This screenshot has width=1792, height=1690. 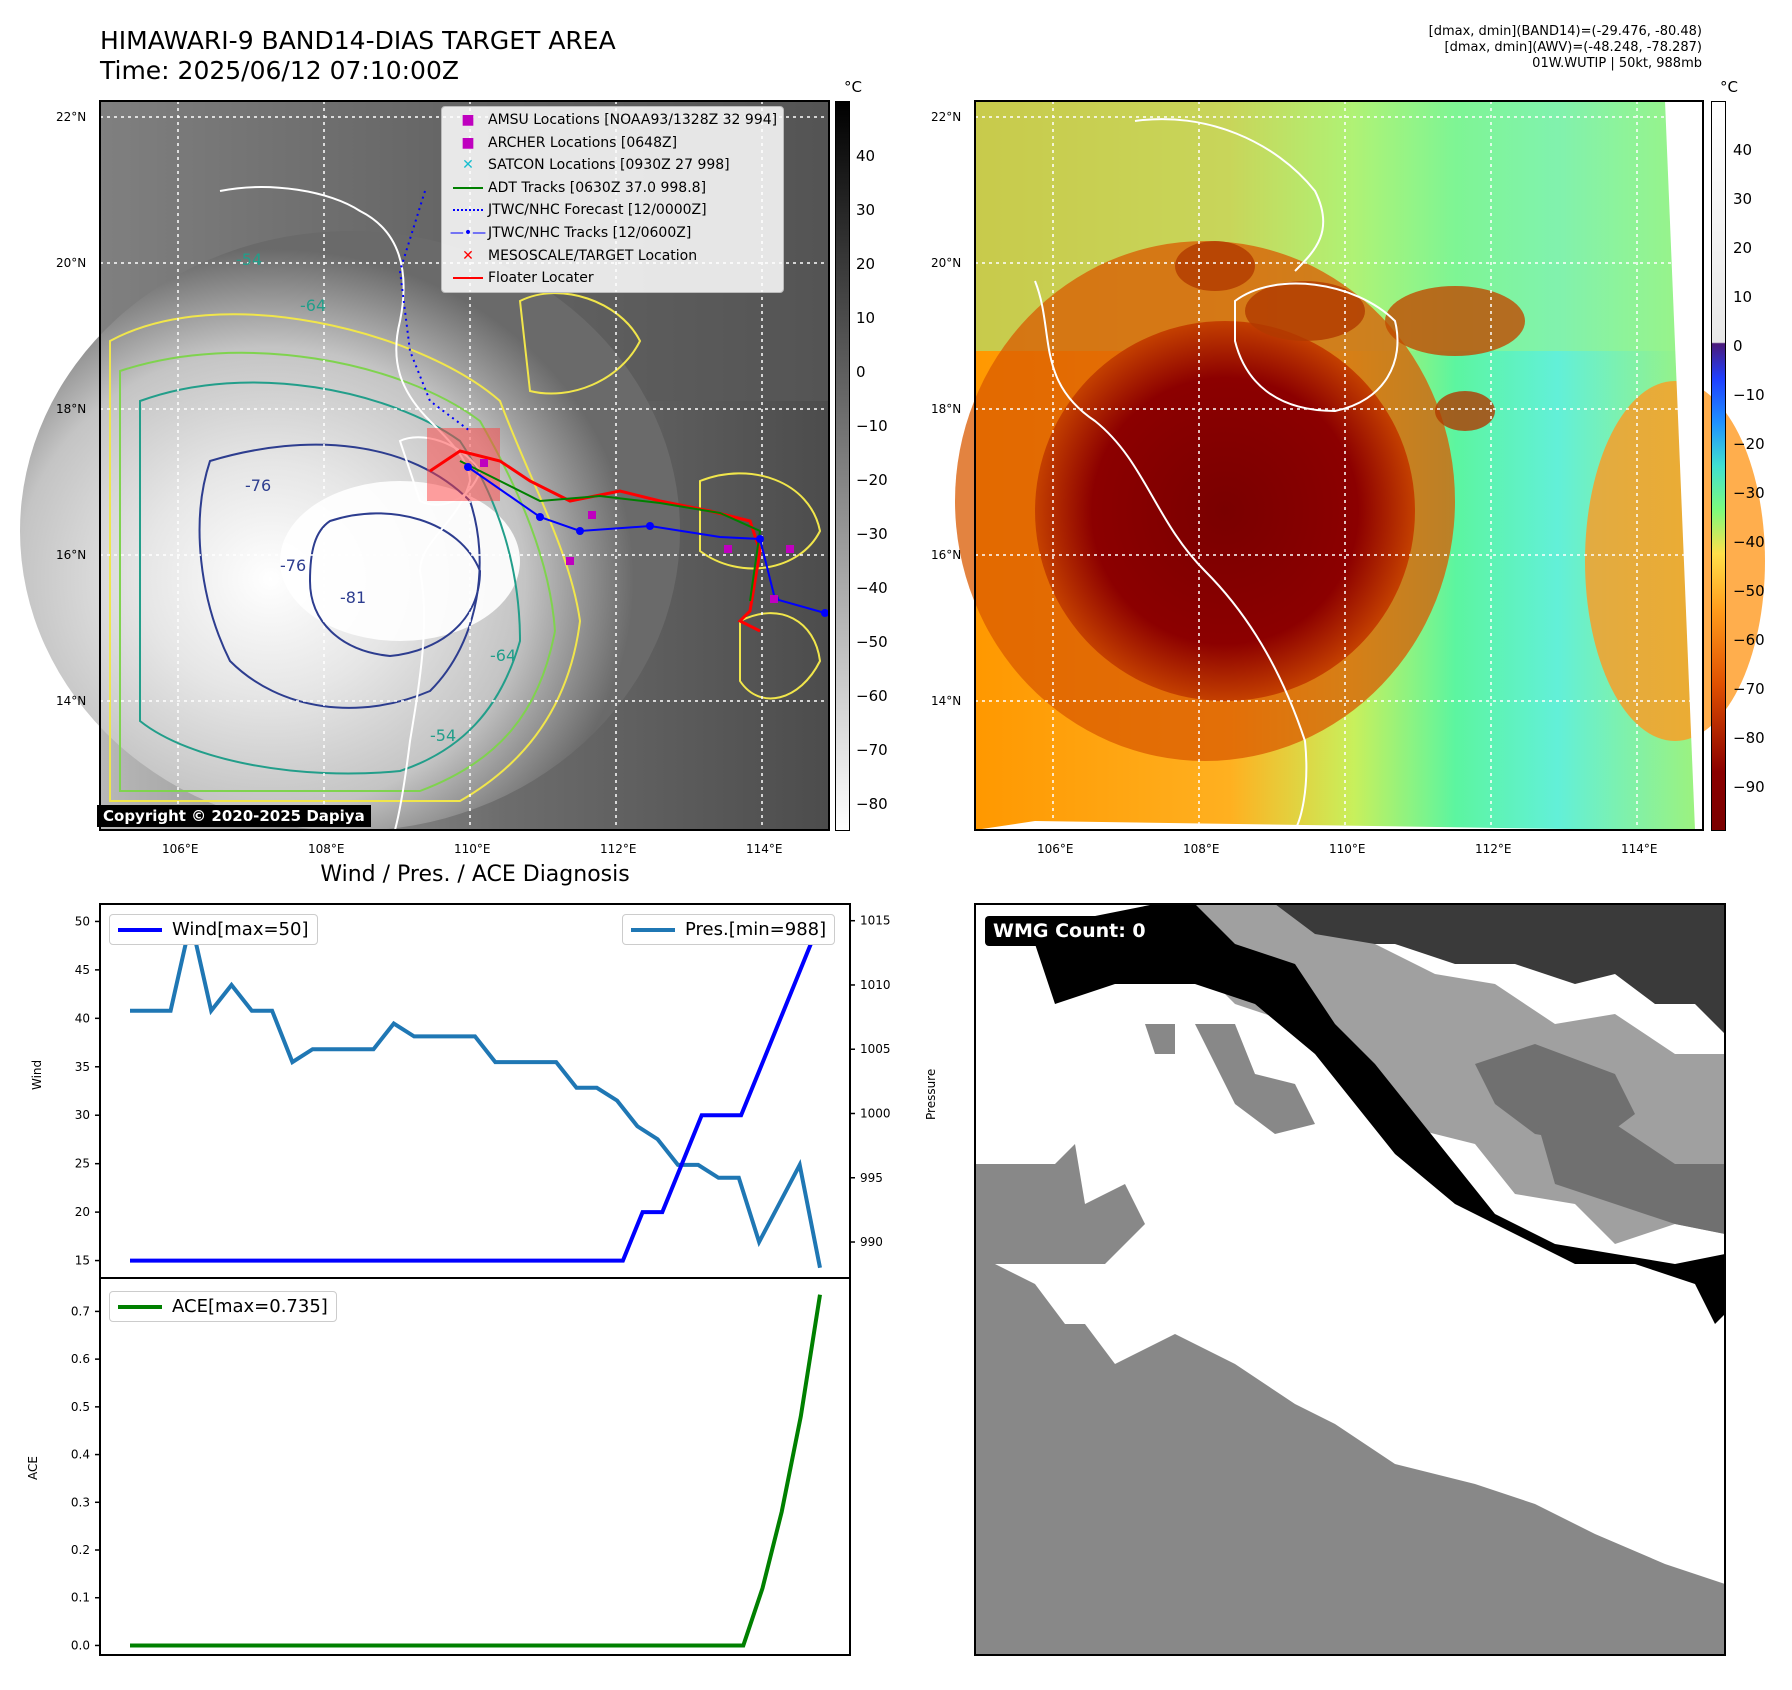 What do you see at coordinates (313, 305) in the screenshot?
I see `contour-label-2: -64` at bounding box center [313, 305].